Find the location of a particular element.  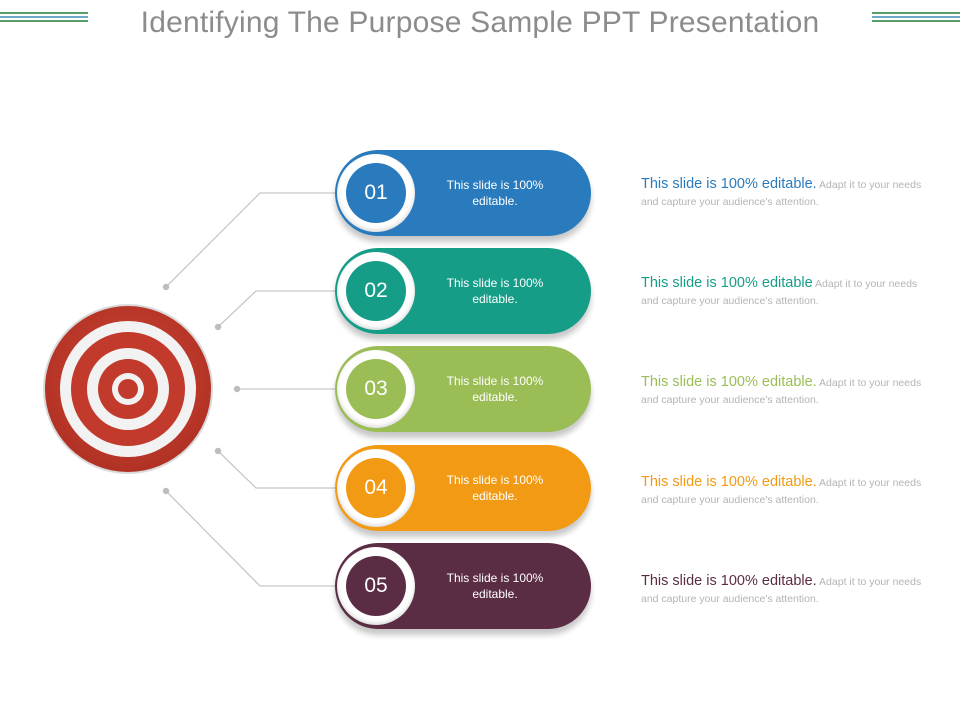

step-pill-text-04: This slide is 100% editable. is located at coordinates (495, 488).